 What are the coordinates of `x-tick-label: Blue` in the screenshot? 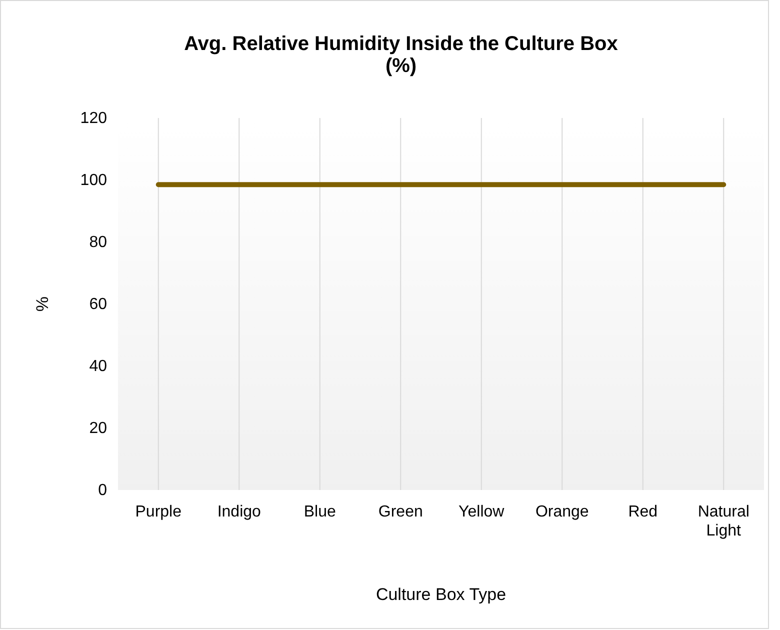 It's located at (320, 511).